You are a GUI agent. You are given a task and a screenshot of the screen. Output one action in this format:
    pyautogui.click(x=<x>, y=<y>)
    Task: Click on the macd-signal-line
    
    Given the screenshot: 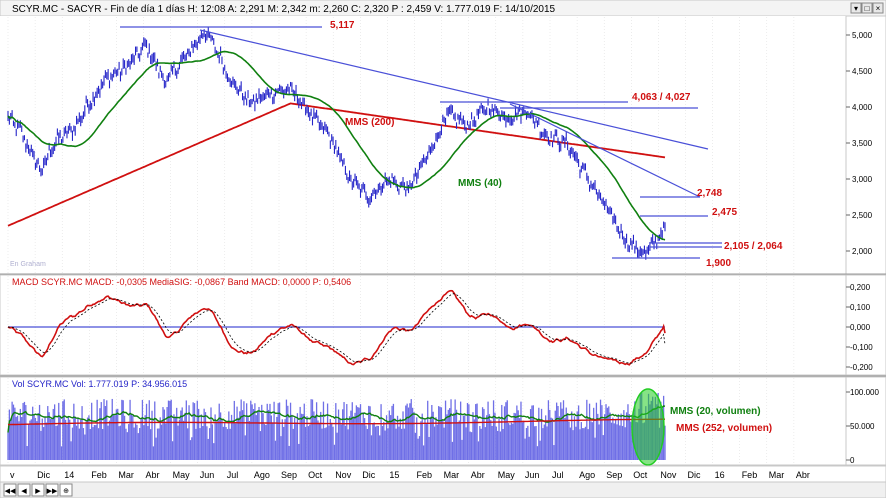 What is the action you would take?
    pyautogui.click(x=336, y=328)
    